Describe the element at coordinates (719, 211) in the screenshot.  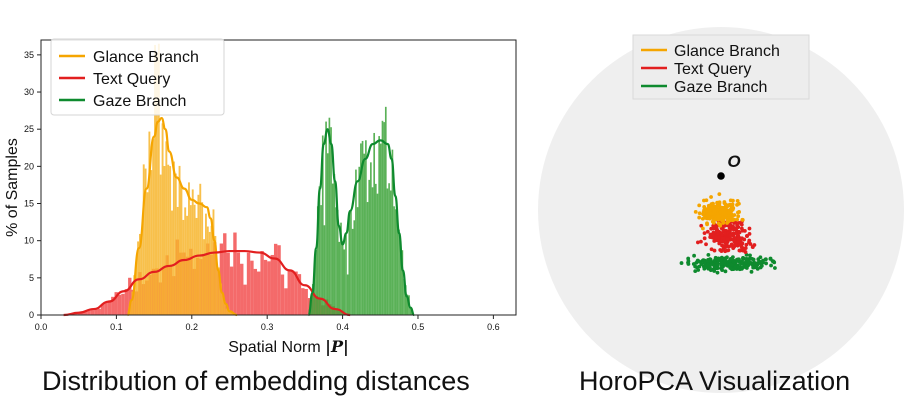
I see `points-glance-branch` at that location.